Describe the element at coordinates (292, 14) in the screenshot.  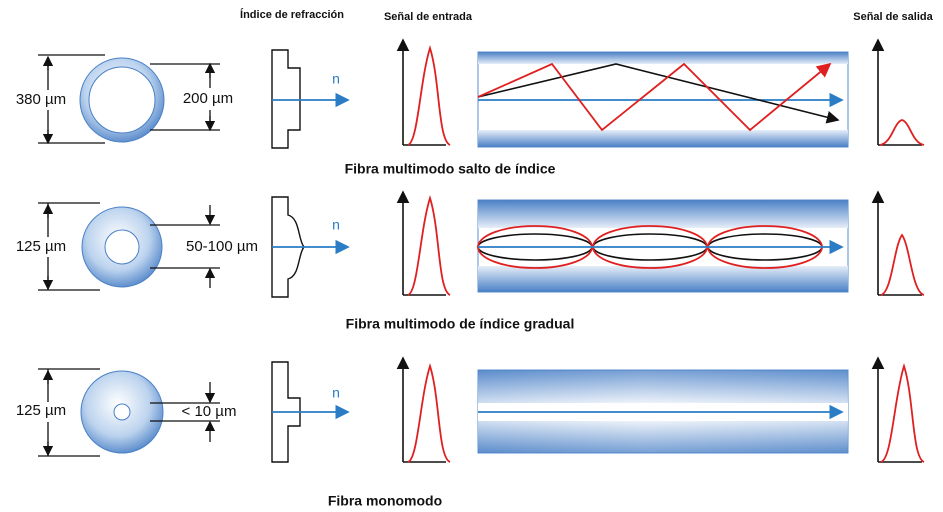
I see `header-index: Índice de refracción` at that location.